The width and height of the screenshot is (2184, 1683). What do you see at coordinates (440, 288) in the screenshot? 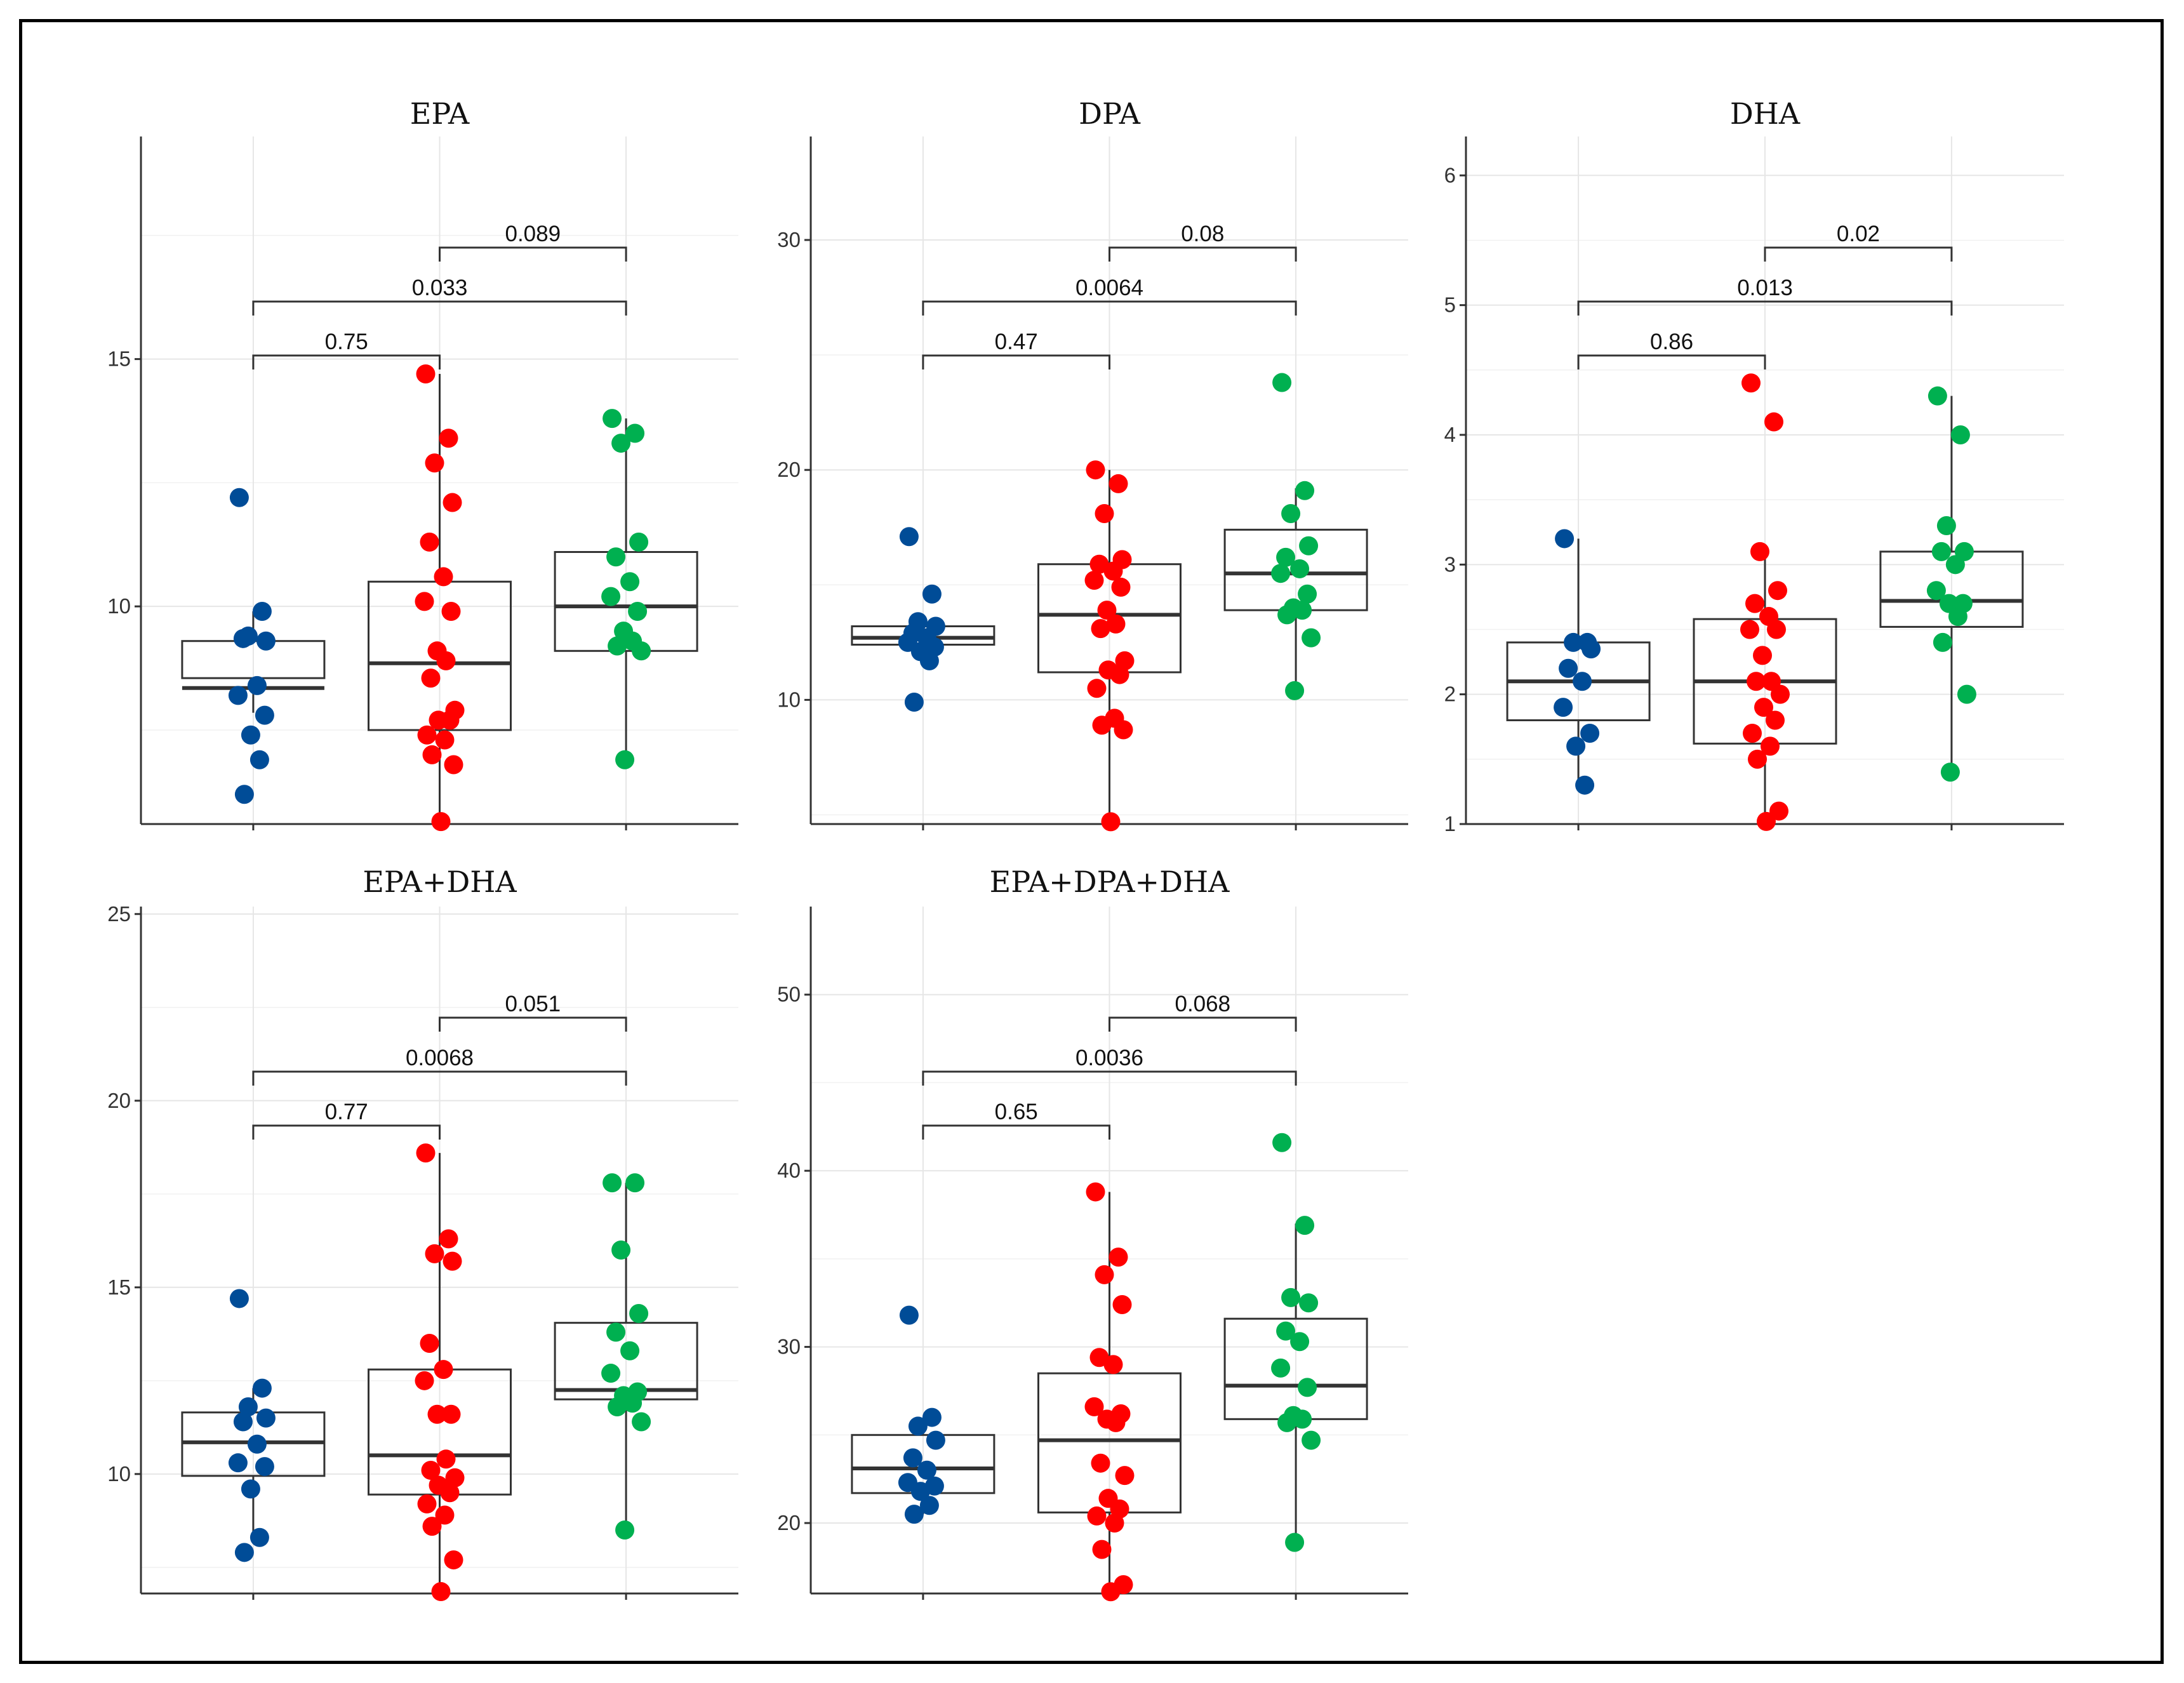
I see `p-value-label: 0.033` at bounding box center [440, 288].